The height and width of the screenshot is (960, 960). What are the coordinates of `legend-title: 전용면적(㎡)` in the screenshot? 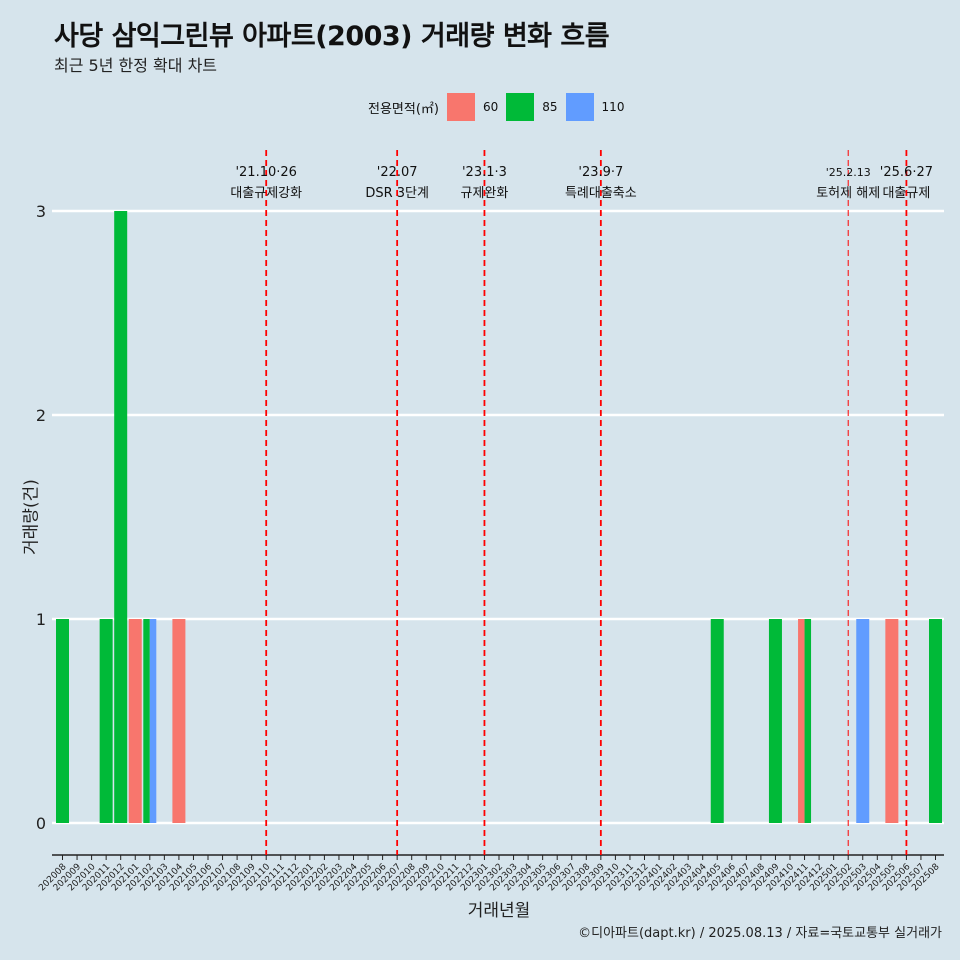 It's located at (403, 109).